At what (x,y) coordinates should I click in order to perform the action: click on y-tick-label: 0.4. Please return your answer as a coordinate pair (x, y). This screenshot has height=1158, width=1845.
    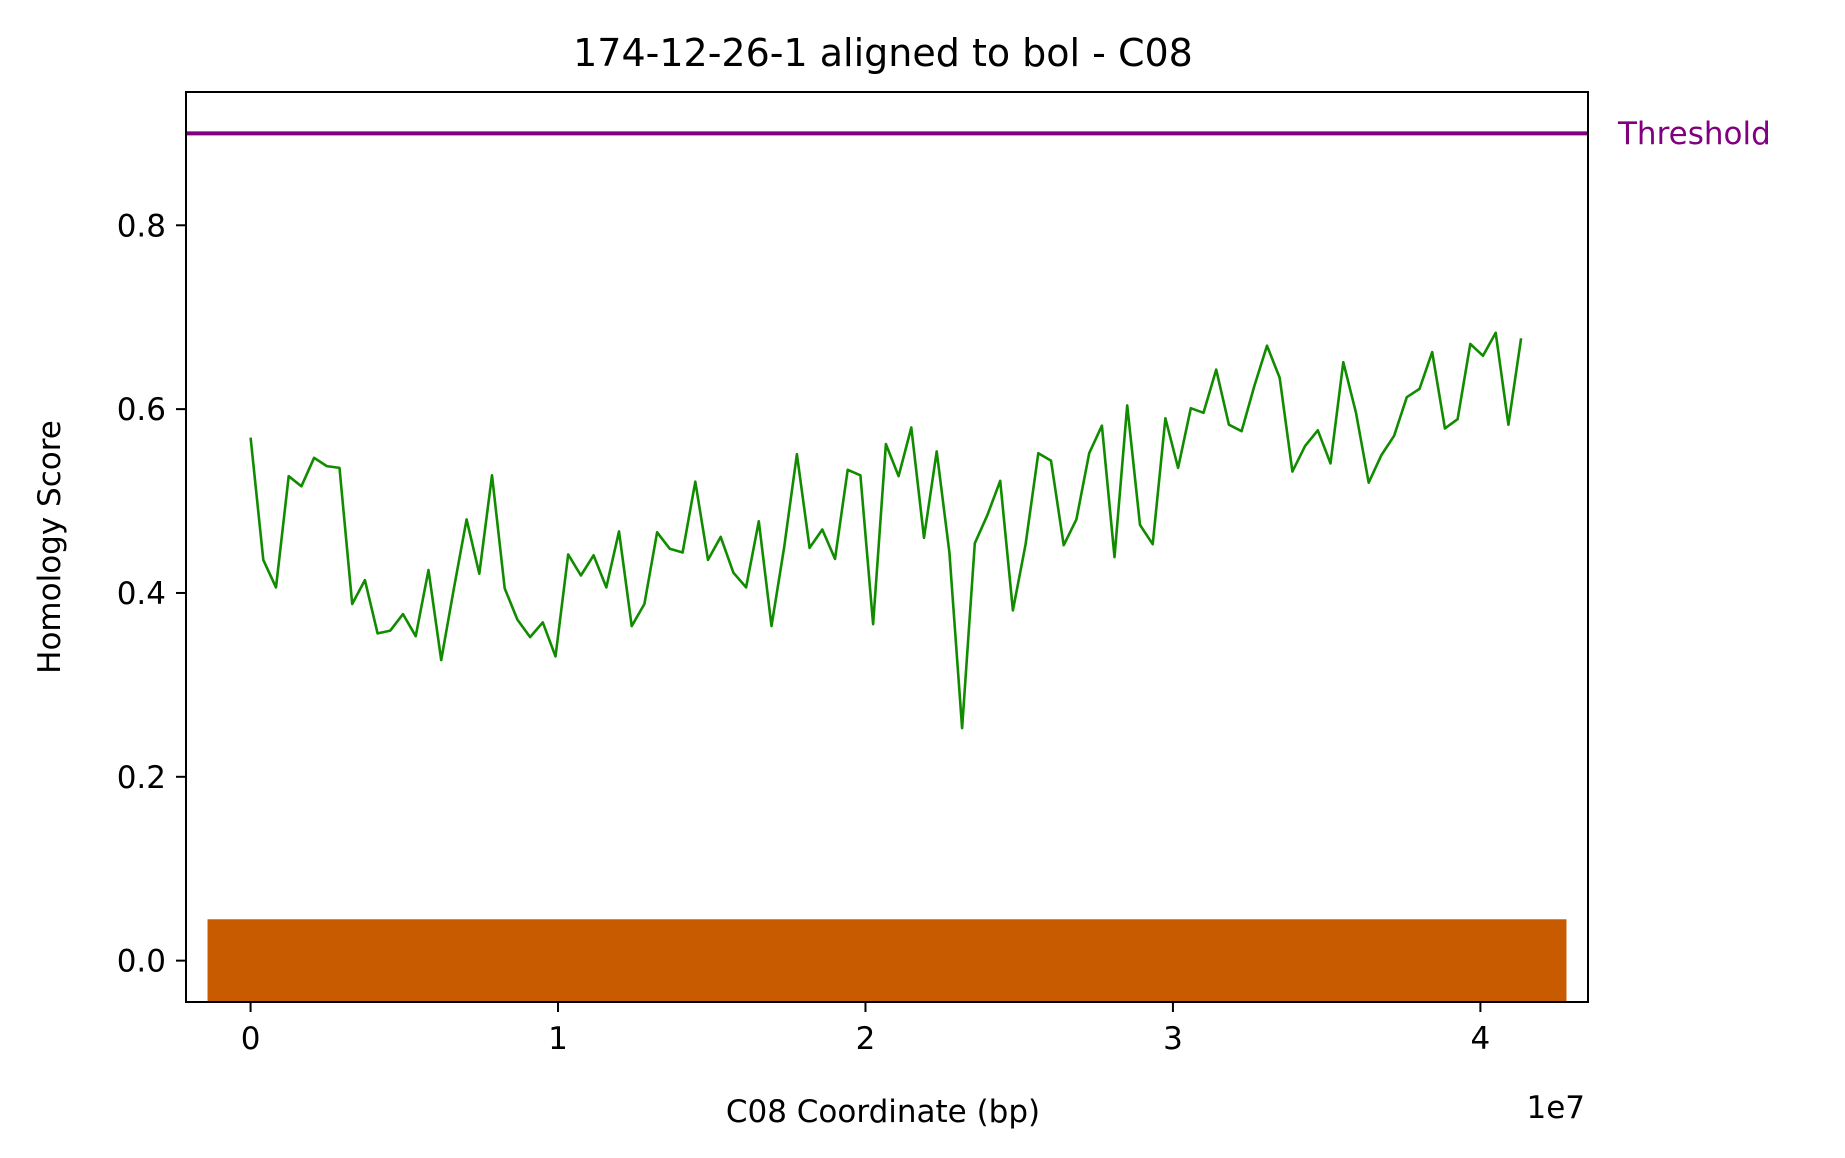
    Looking at the image, I should click on (141, 594).